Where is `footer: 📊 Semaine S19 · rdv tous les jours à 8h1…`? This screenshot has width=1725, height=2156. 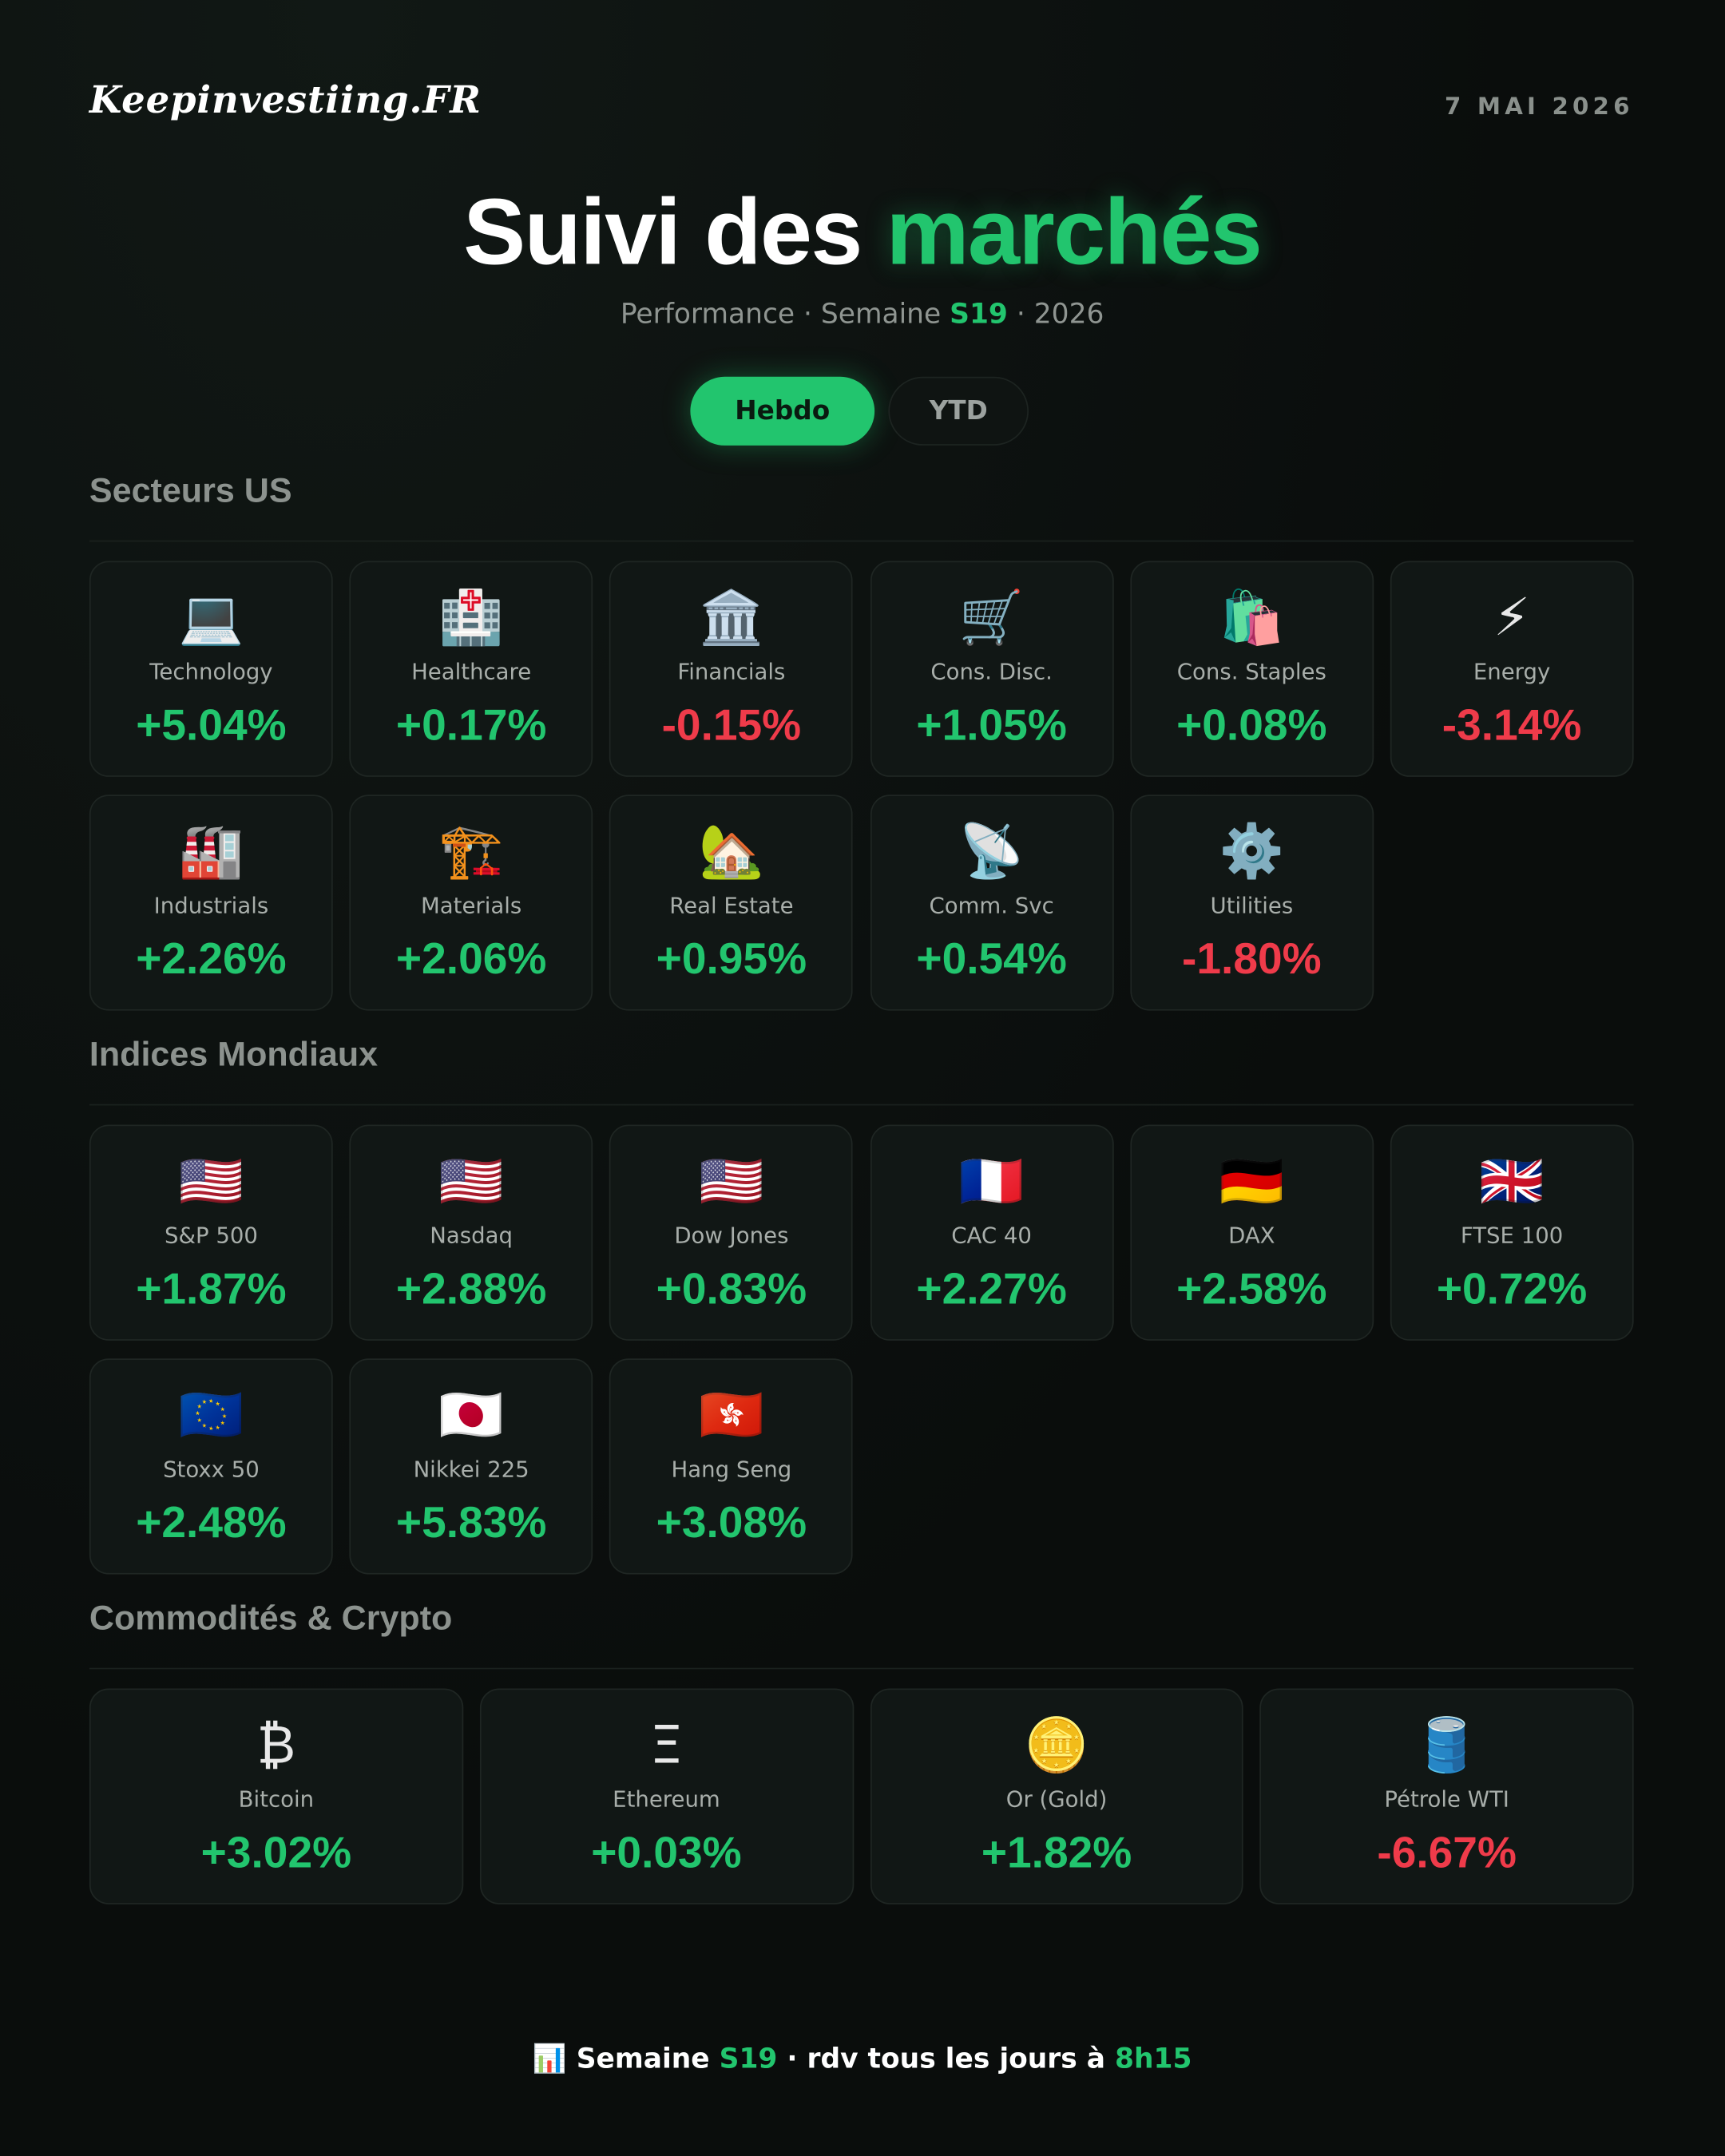
footer: 📊 Semaine S19 · rdv tous les jours à 8h1… is located at coordinates (862, 2058).